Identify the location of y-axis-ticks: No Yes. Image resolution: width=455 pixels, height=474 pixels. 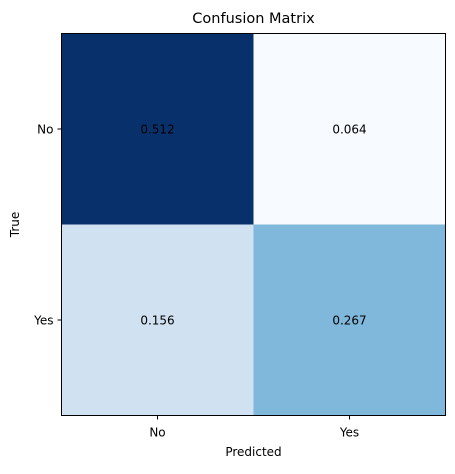
(47, 225).